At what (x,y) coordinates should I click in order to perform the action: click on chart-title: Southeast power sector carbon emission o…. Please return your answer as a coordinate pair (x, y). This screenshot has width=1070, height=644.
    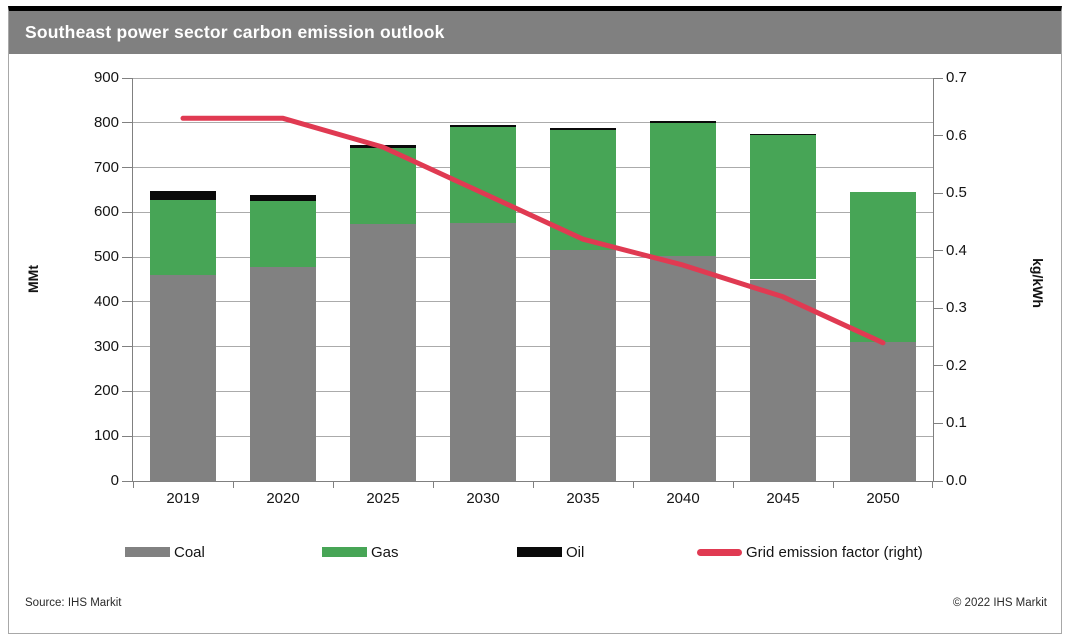
    Looking at the image, I should click on (235, 32).